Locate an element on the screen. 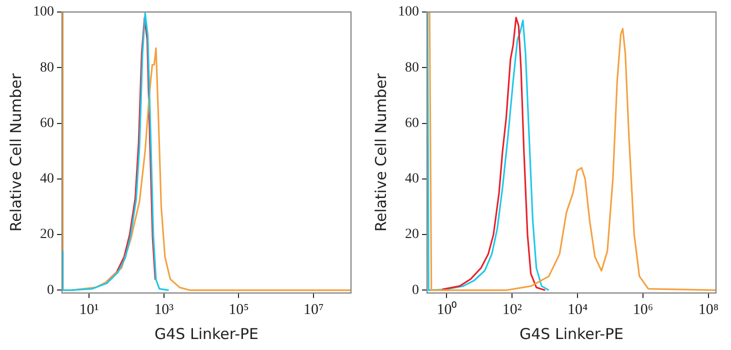 This screenshot has height=350, width=731. x-tick-label: 10⁵ is located at coordinates (238, 310).